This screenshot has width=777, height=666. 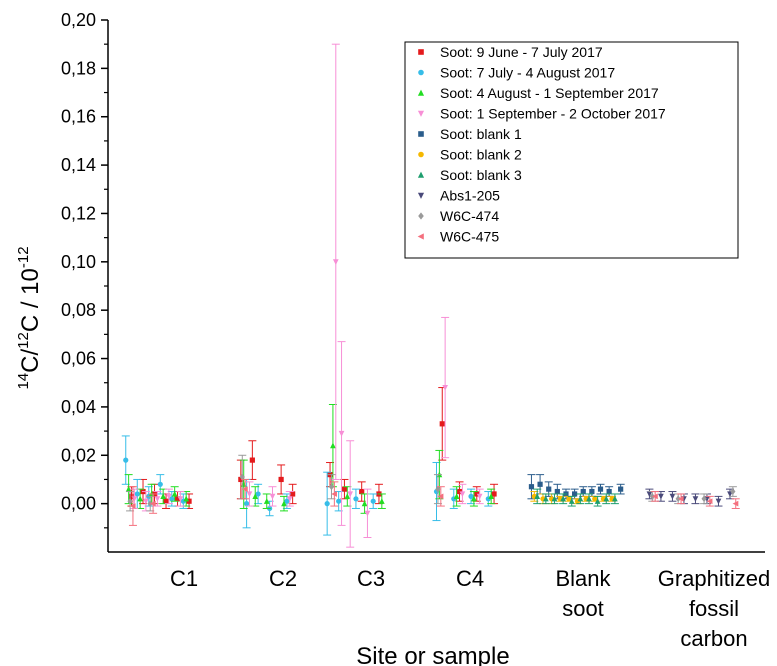 What do you see at coordinates (78, 262) in the screenshot?
I see `y-tick-label: 0,10` at bounding box center [78, 262].